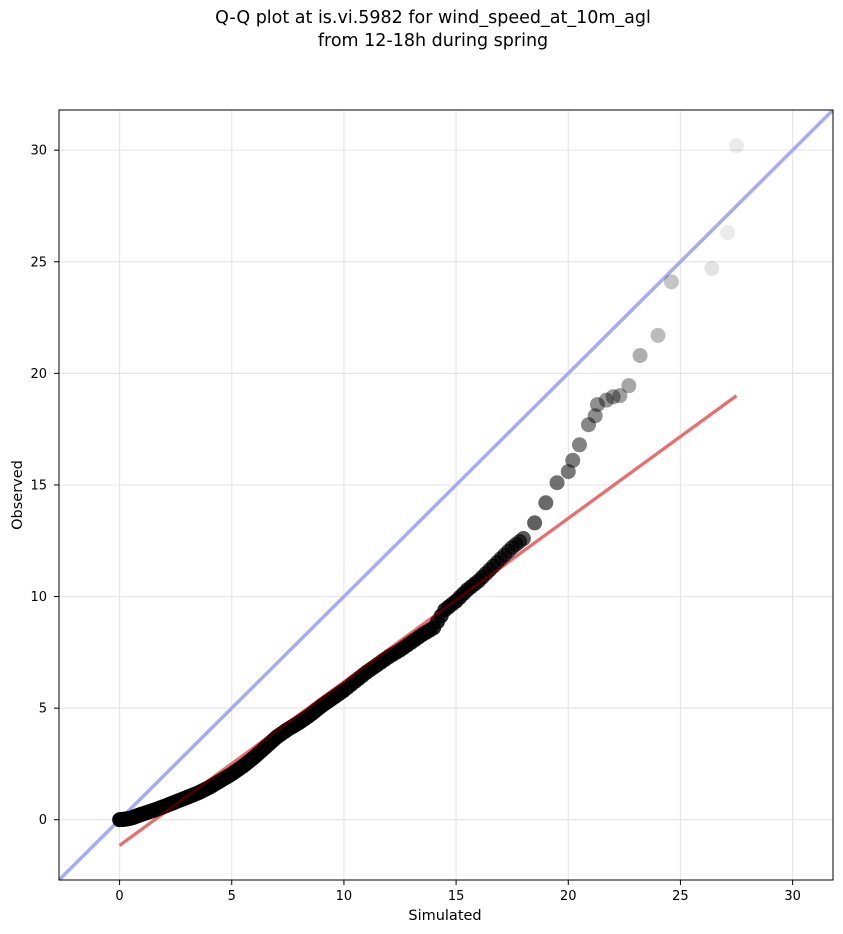 The height and width of the screenshot is (934, 843). What do you see at coordinates (43, 709) in the screenshot?
I see `y-tick-label: 5` at bounding box center [43, 709].